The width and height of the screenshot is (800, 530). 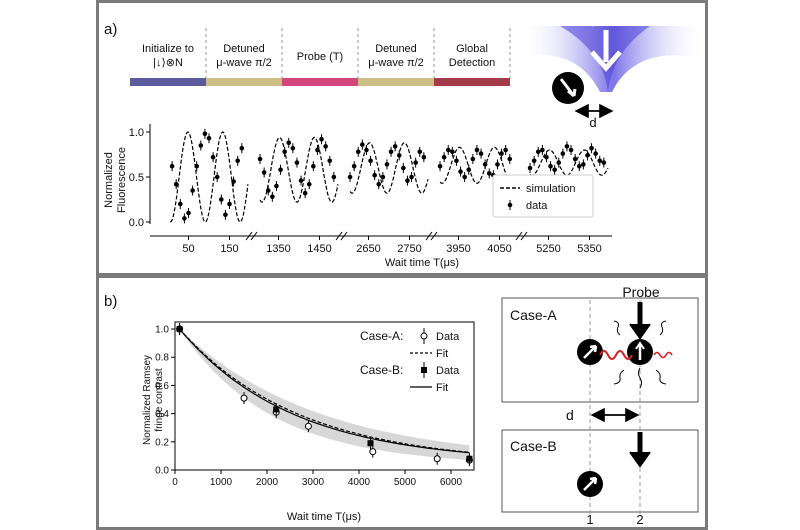 What do you see at coordinates (110, 301) in the screenshot?
I see `panel-b-label: b)` at bounding box center [110, 301].